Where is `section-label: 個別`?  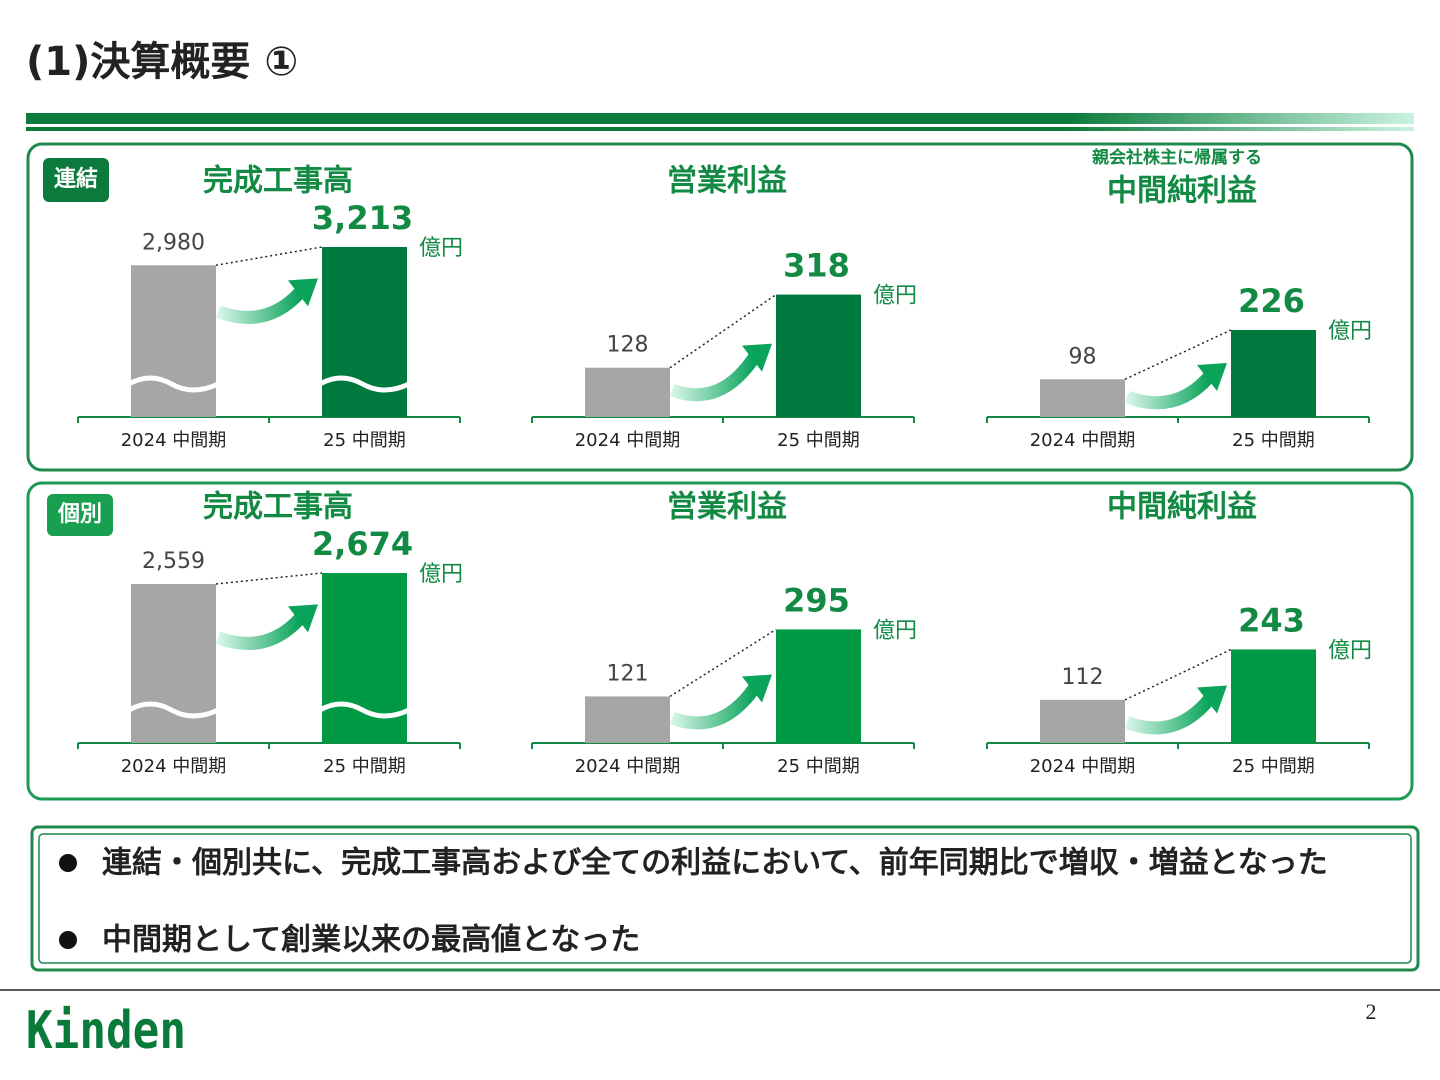 section-label: 個別 is located at coordinates (79, 514).